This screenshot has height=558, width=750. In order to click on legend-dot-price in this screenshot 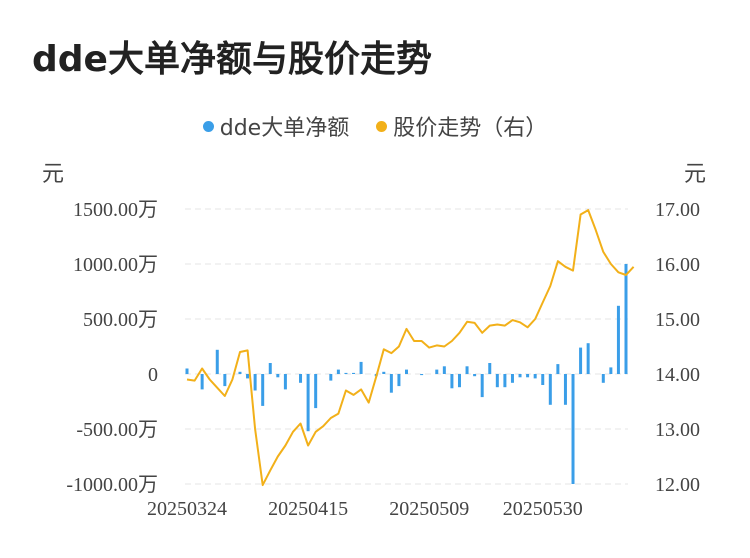, I will do `click(382, 126)`.